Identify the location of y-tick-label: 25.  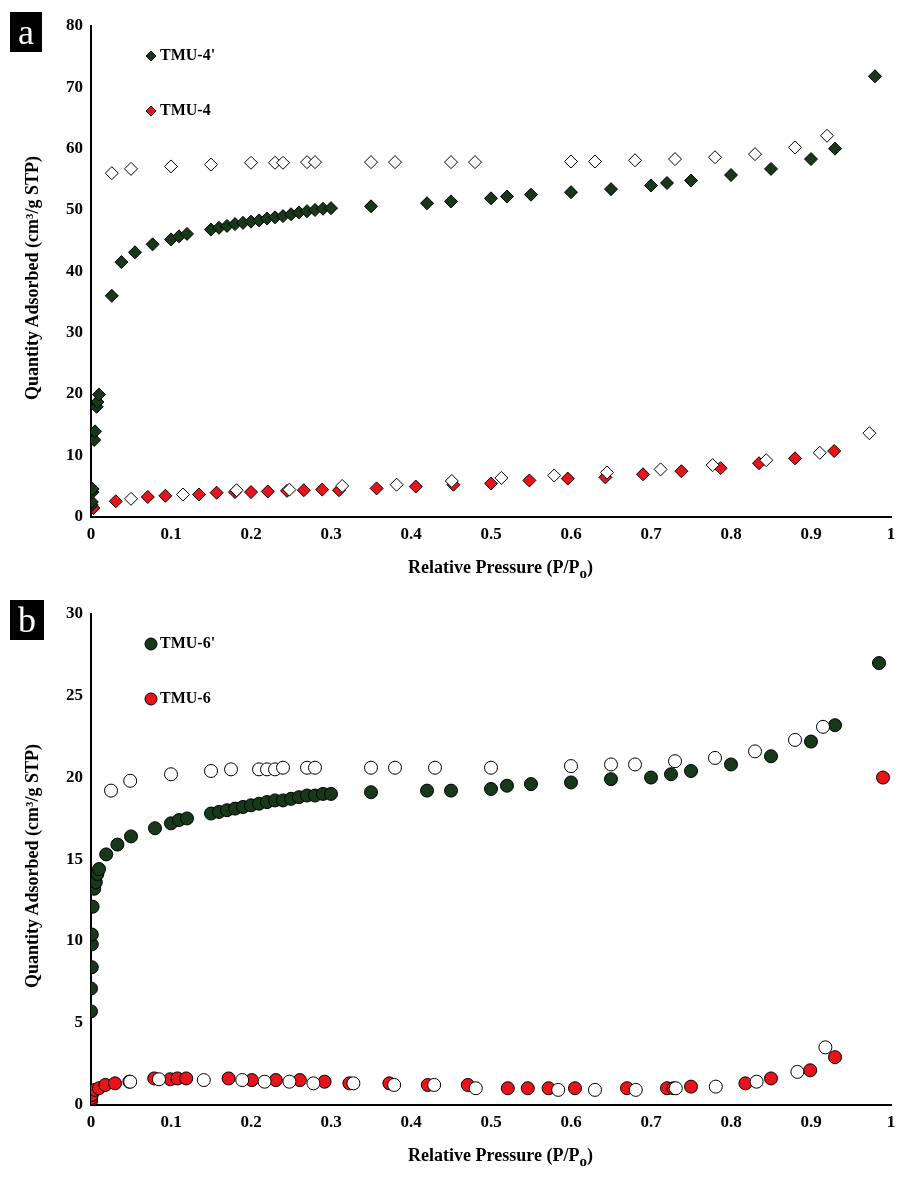
(74, 695).